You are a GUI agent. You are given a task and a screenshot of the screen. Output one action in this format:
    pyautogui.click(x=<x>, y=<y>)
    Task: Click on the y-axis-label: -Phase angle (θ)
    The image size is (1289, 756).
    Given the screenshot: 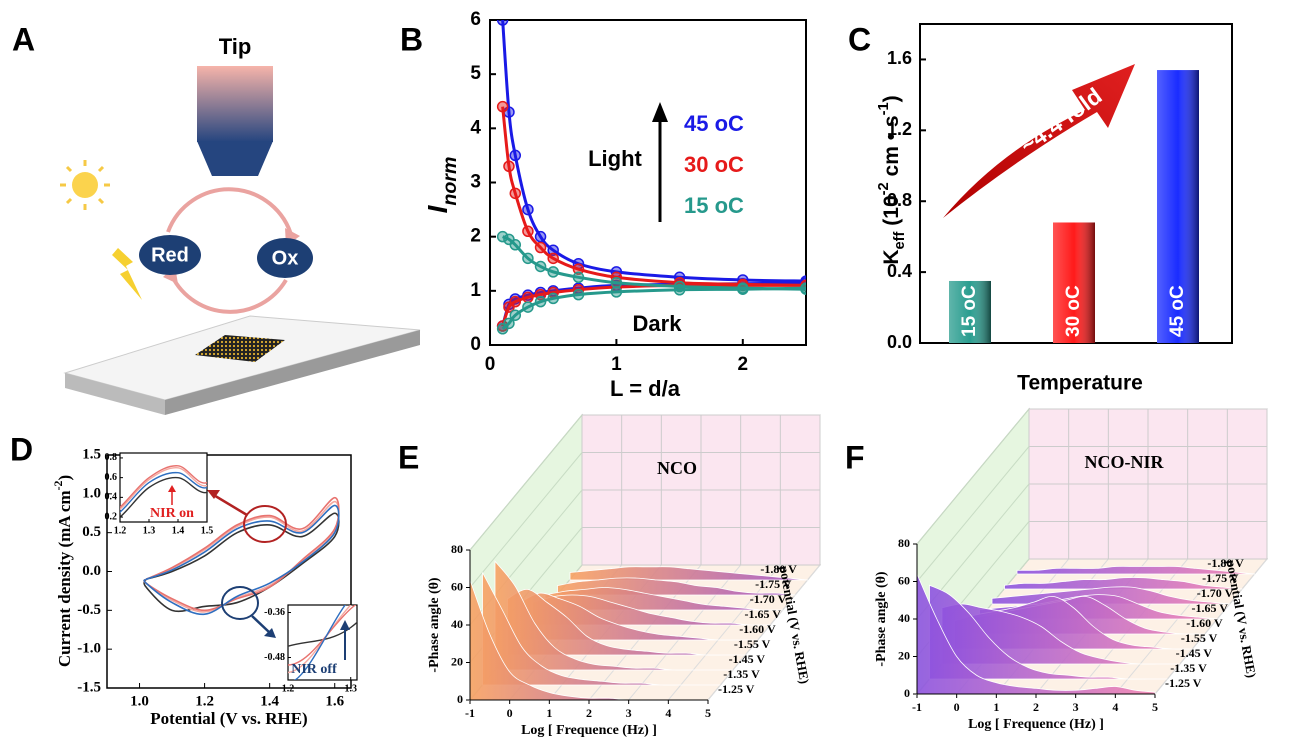 What is the action you would take?
    pyautogui.click(x=881, y=619)
    